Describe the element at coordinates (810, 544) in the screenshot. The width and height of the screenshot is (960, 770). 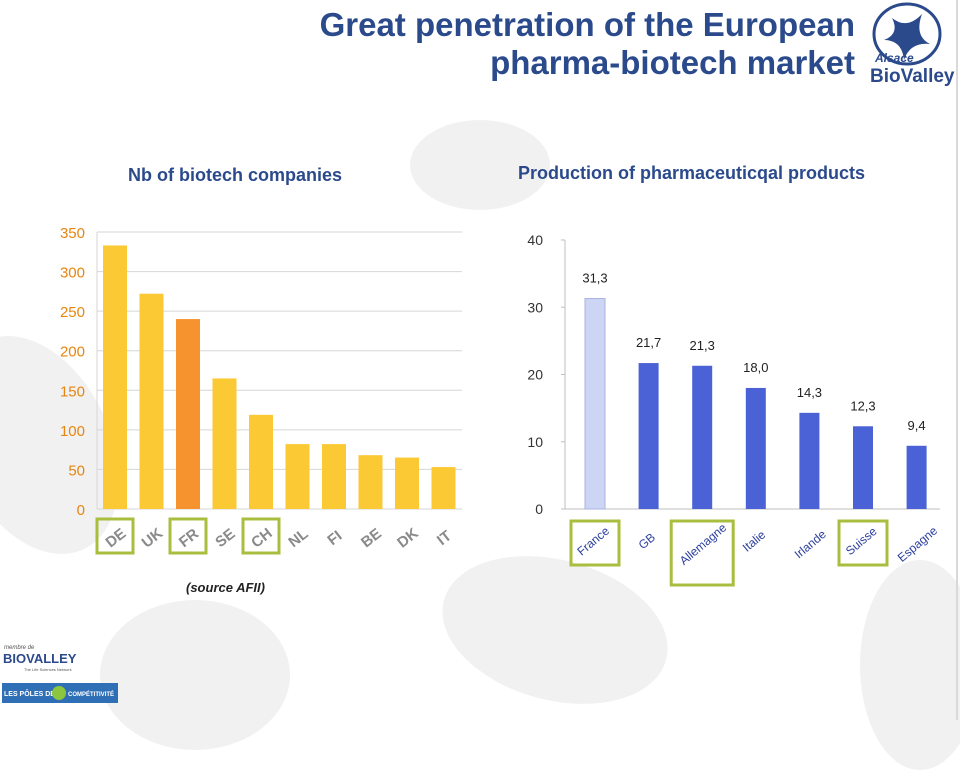
I see `x-tick-label: Irlande` at that location.